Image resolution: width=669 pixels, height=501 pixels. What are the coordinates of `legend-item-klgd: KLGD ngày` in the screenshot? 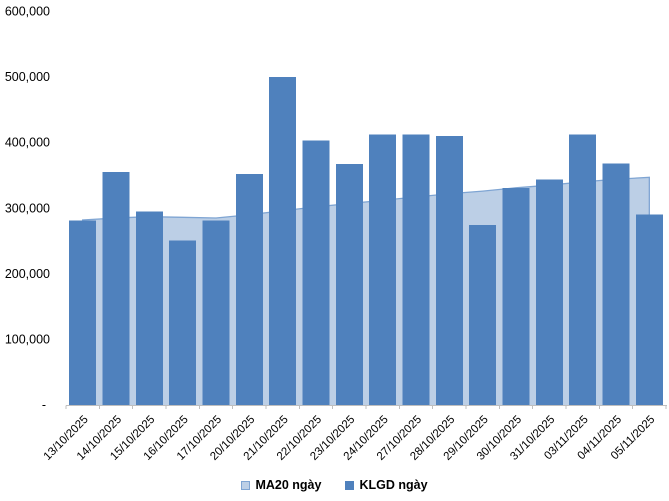 It's located at (386, 485).